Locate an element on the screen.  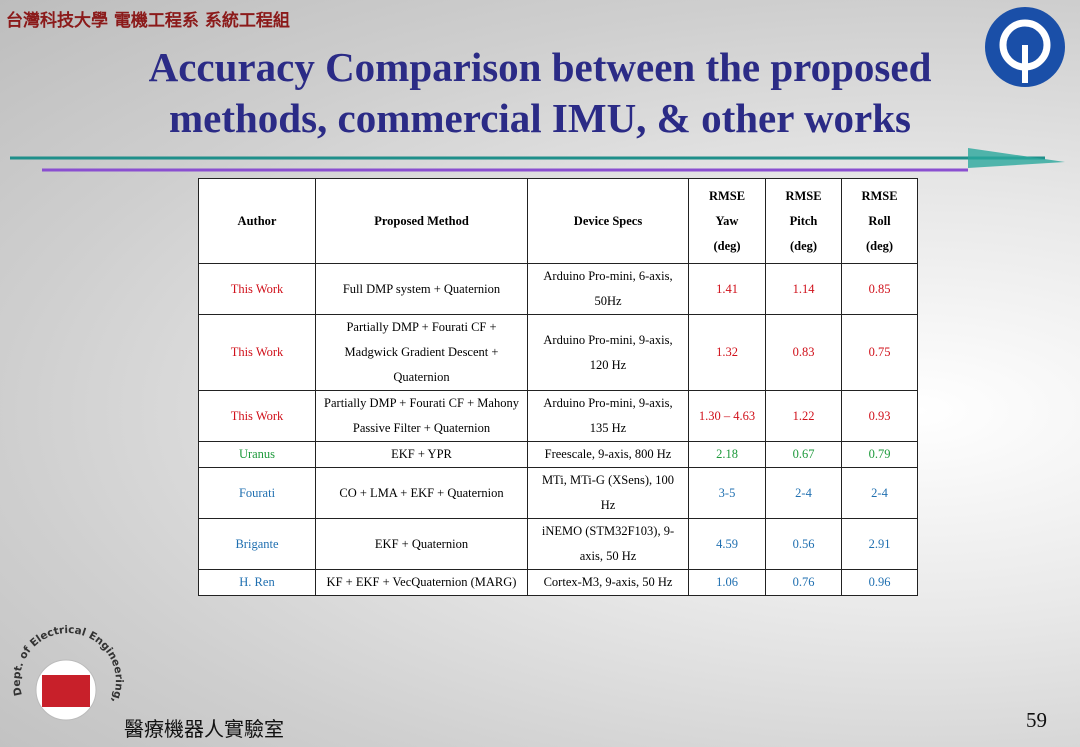
table-cell: 0.75 is located at coordinates (879, 352).